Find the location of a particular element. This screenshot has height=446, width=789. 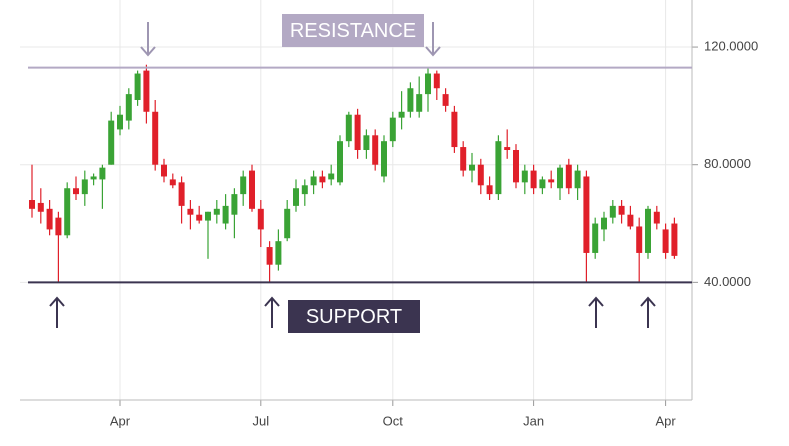

y-tick-label: 120.0000 is located at coordinates (731, 45).